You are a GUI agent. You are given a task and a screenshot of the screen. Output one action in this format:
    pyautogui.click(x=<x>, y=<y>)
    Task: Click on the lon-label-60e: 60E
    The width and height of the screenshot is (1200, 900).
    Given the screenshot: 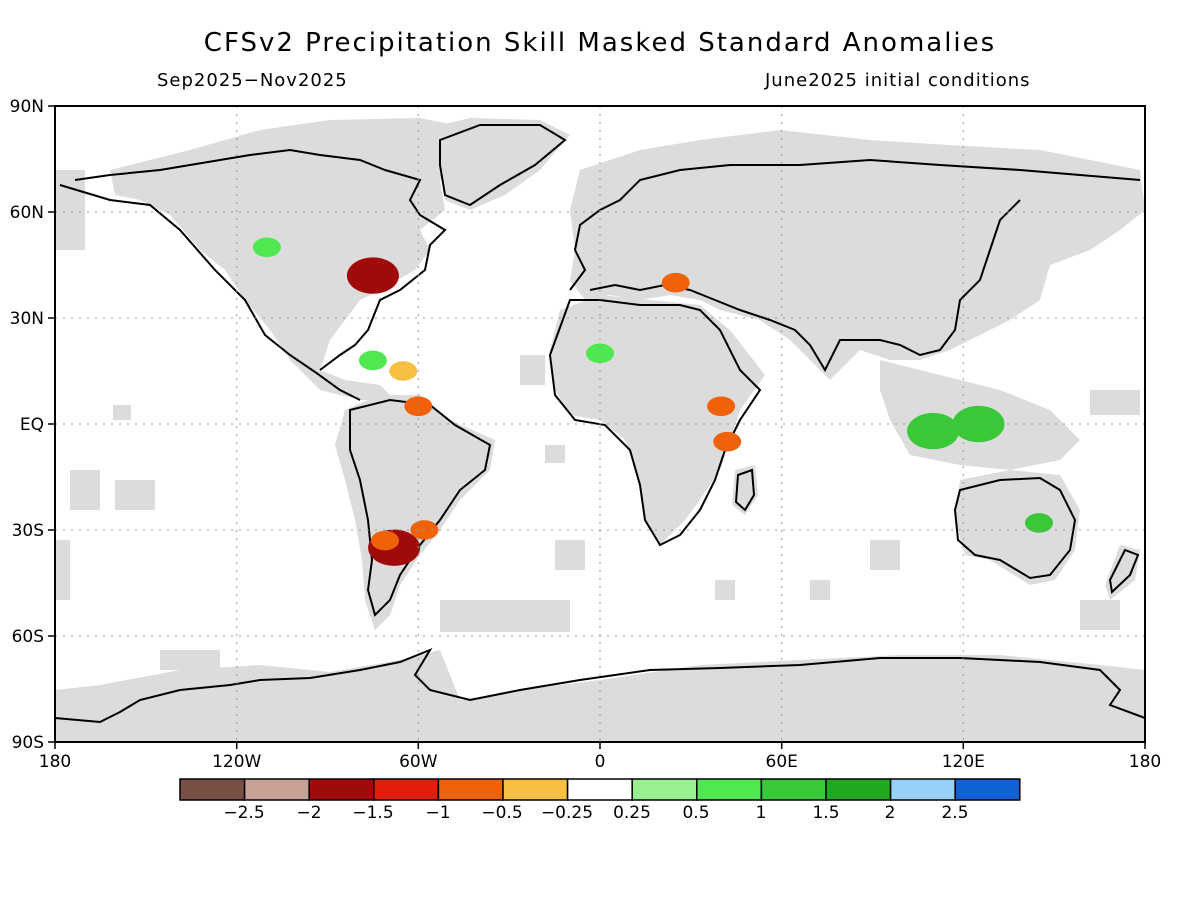 What is the action you would take?
    pyautogui.click(x=782, y=762)
    